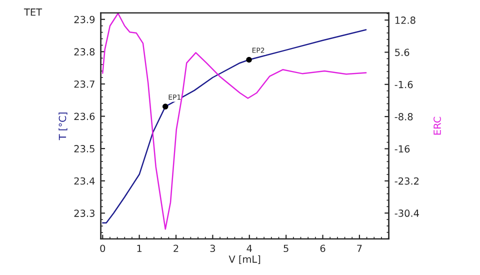  What do you see at coordinates (403, 116) in the screenshot?
I see `y2-tick-label: -8.8` at bounding box center [403, 116].